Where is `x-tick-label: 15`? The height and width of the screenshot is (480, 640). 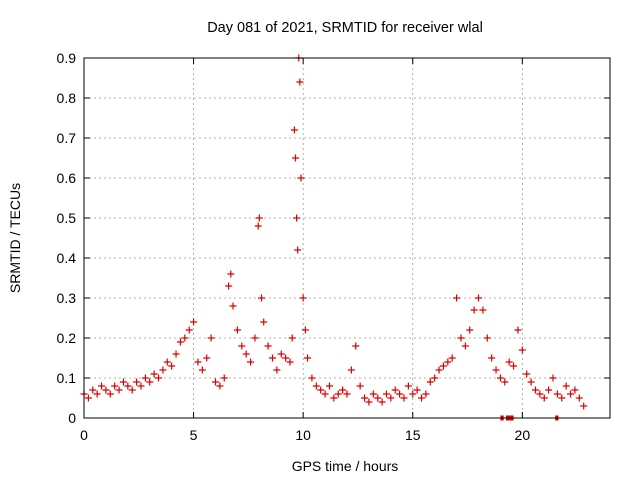 x-tick-label: 15 is located at coordinates (413, 435).